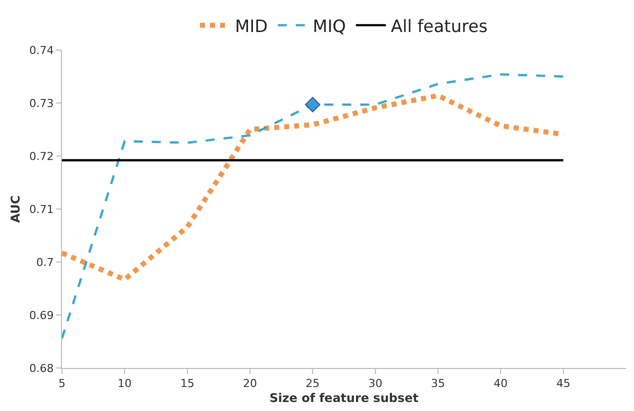  What do you see at coordinates (439, 26) in the screenshot?
I see `legend-label: All features` at bounding box center [439, 26].